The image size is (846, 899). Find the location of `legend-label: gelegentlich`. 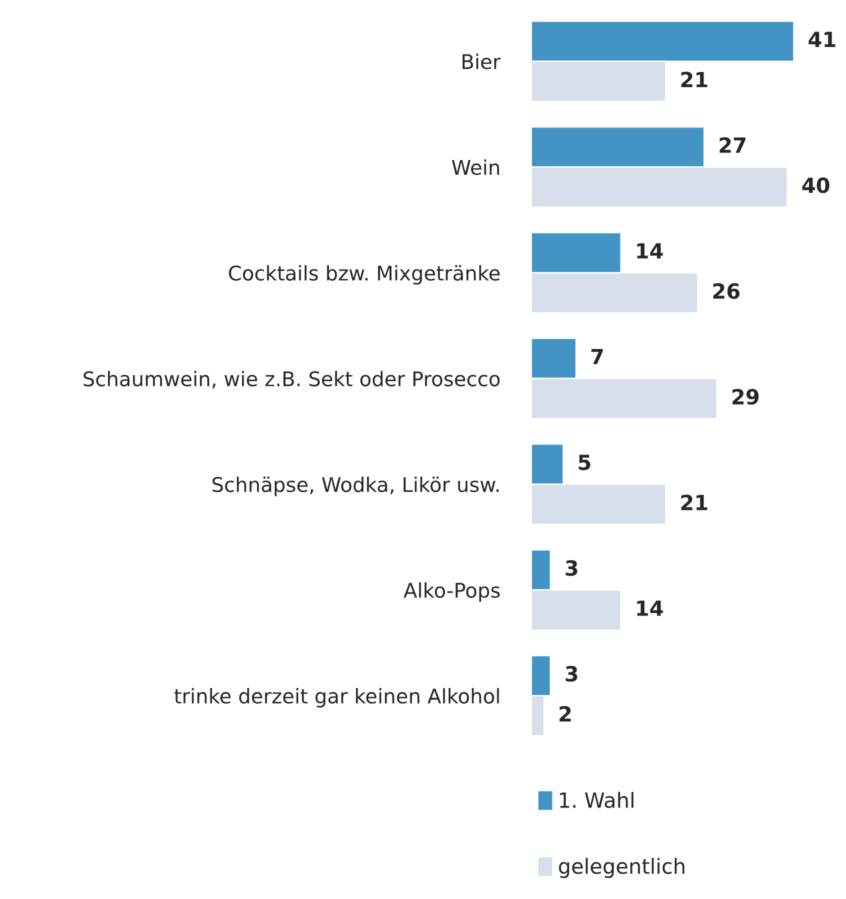

legend-label: gelegentlich is located at coordinates (621, 868).